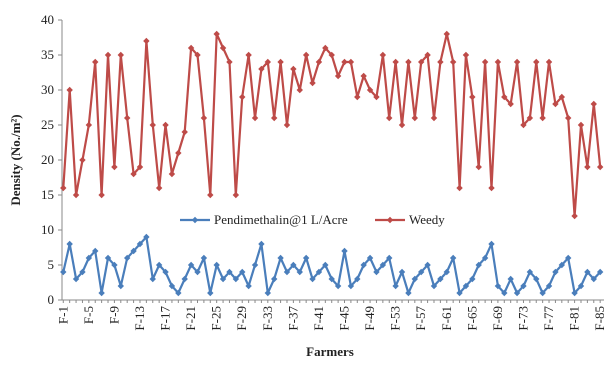 The height and width of the screenshot is (365, 609). Describe the element at coordinates (165, 318) in the screenshot. I see `x-tick-label: F-17` at that location.